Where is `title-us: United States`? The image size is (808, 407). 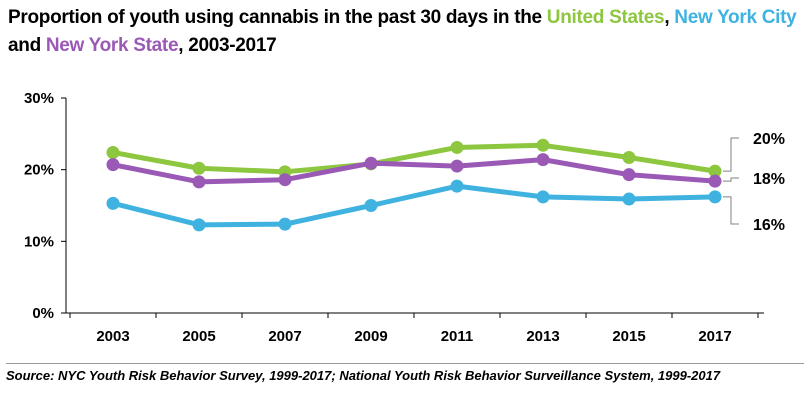
title-us: United States is located at coordinates (605, 17).